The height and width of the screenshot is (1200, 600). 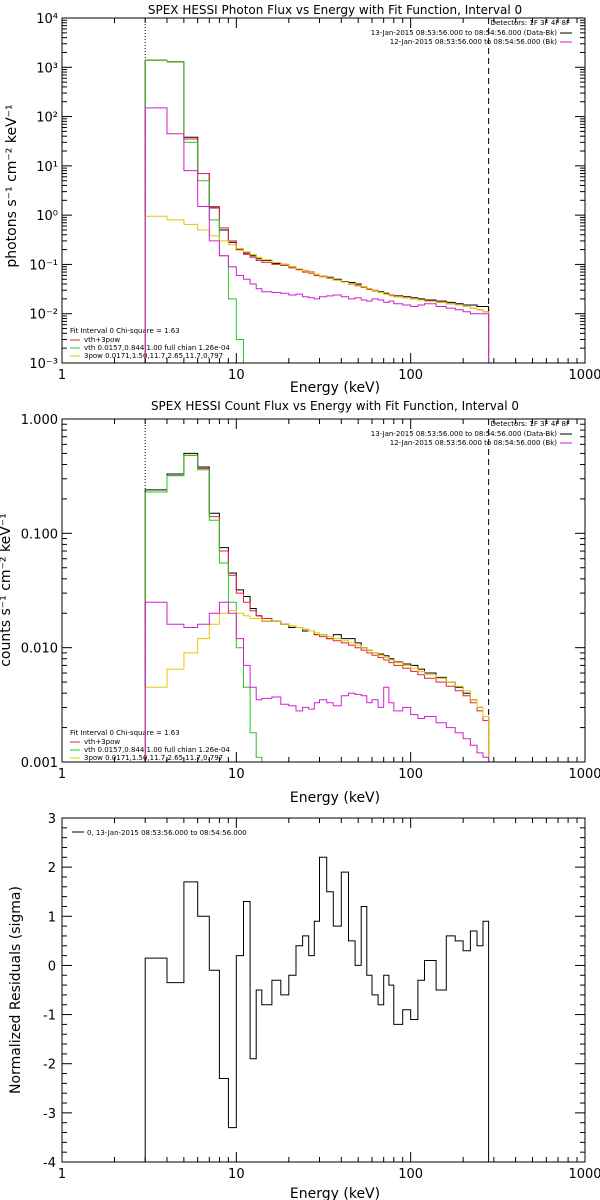 I want to click on panel1-xtick-label: 100, so click(x=410, y=375).